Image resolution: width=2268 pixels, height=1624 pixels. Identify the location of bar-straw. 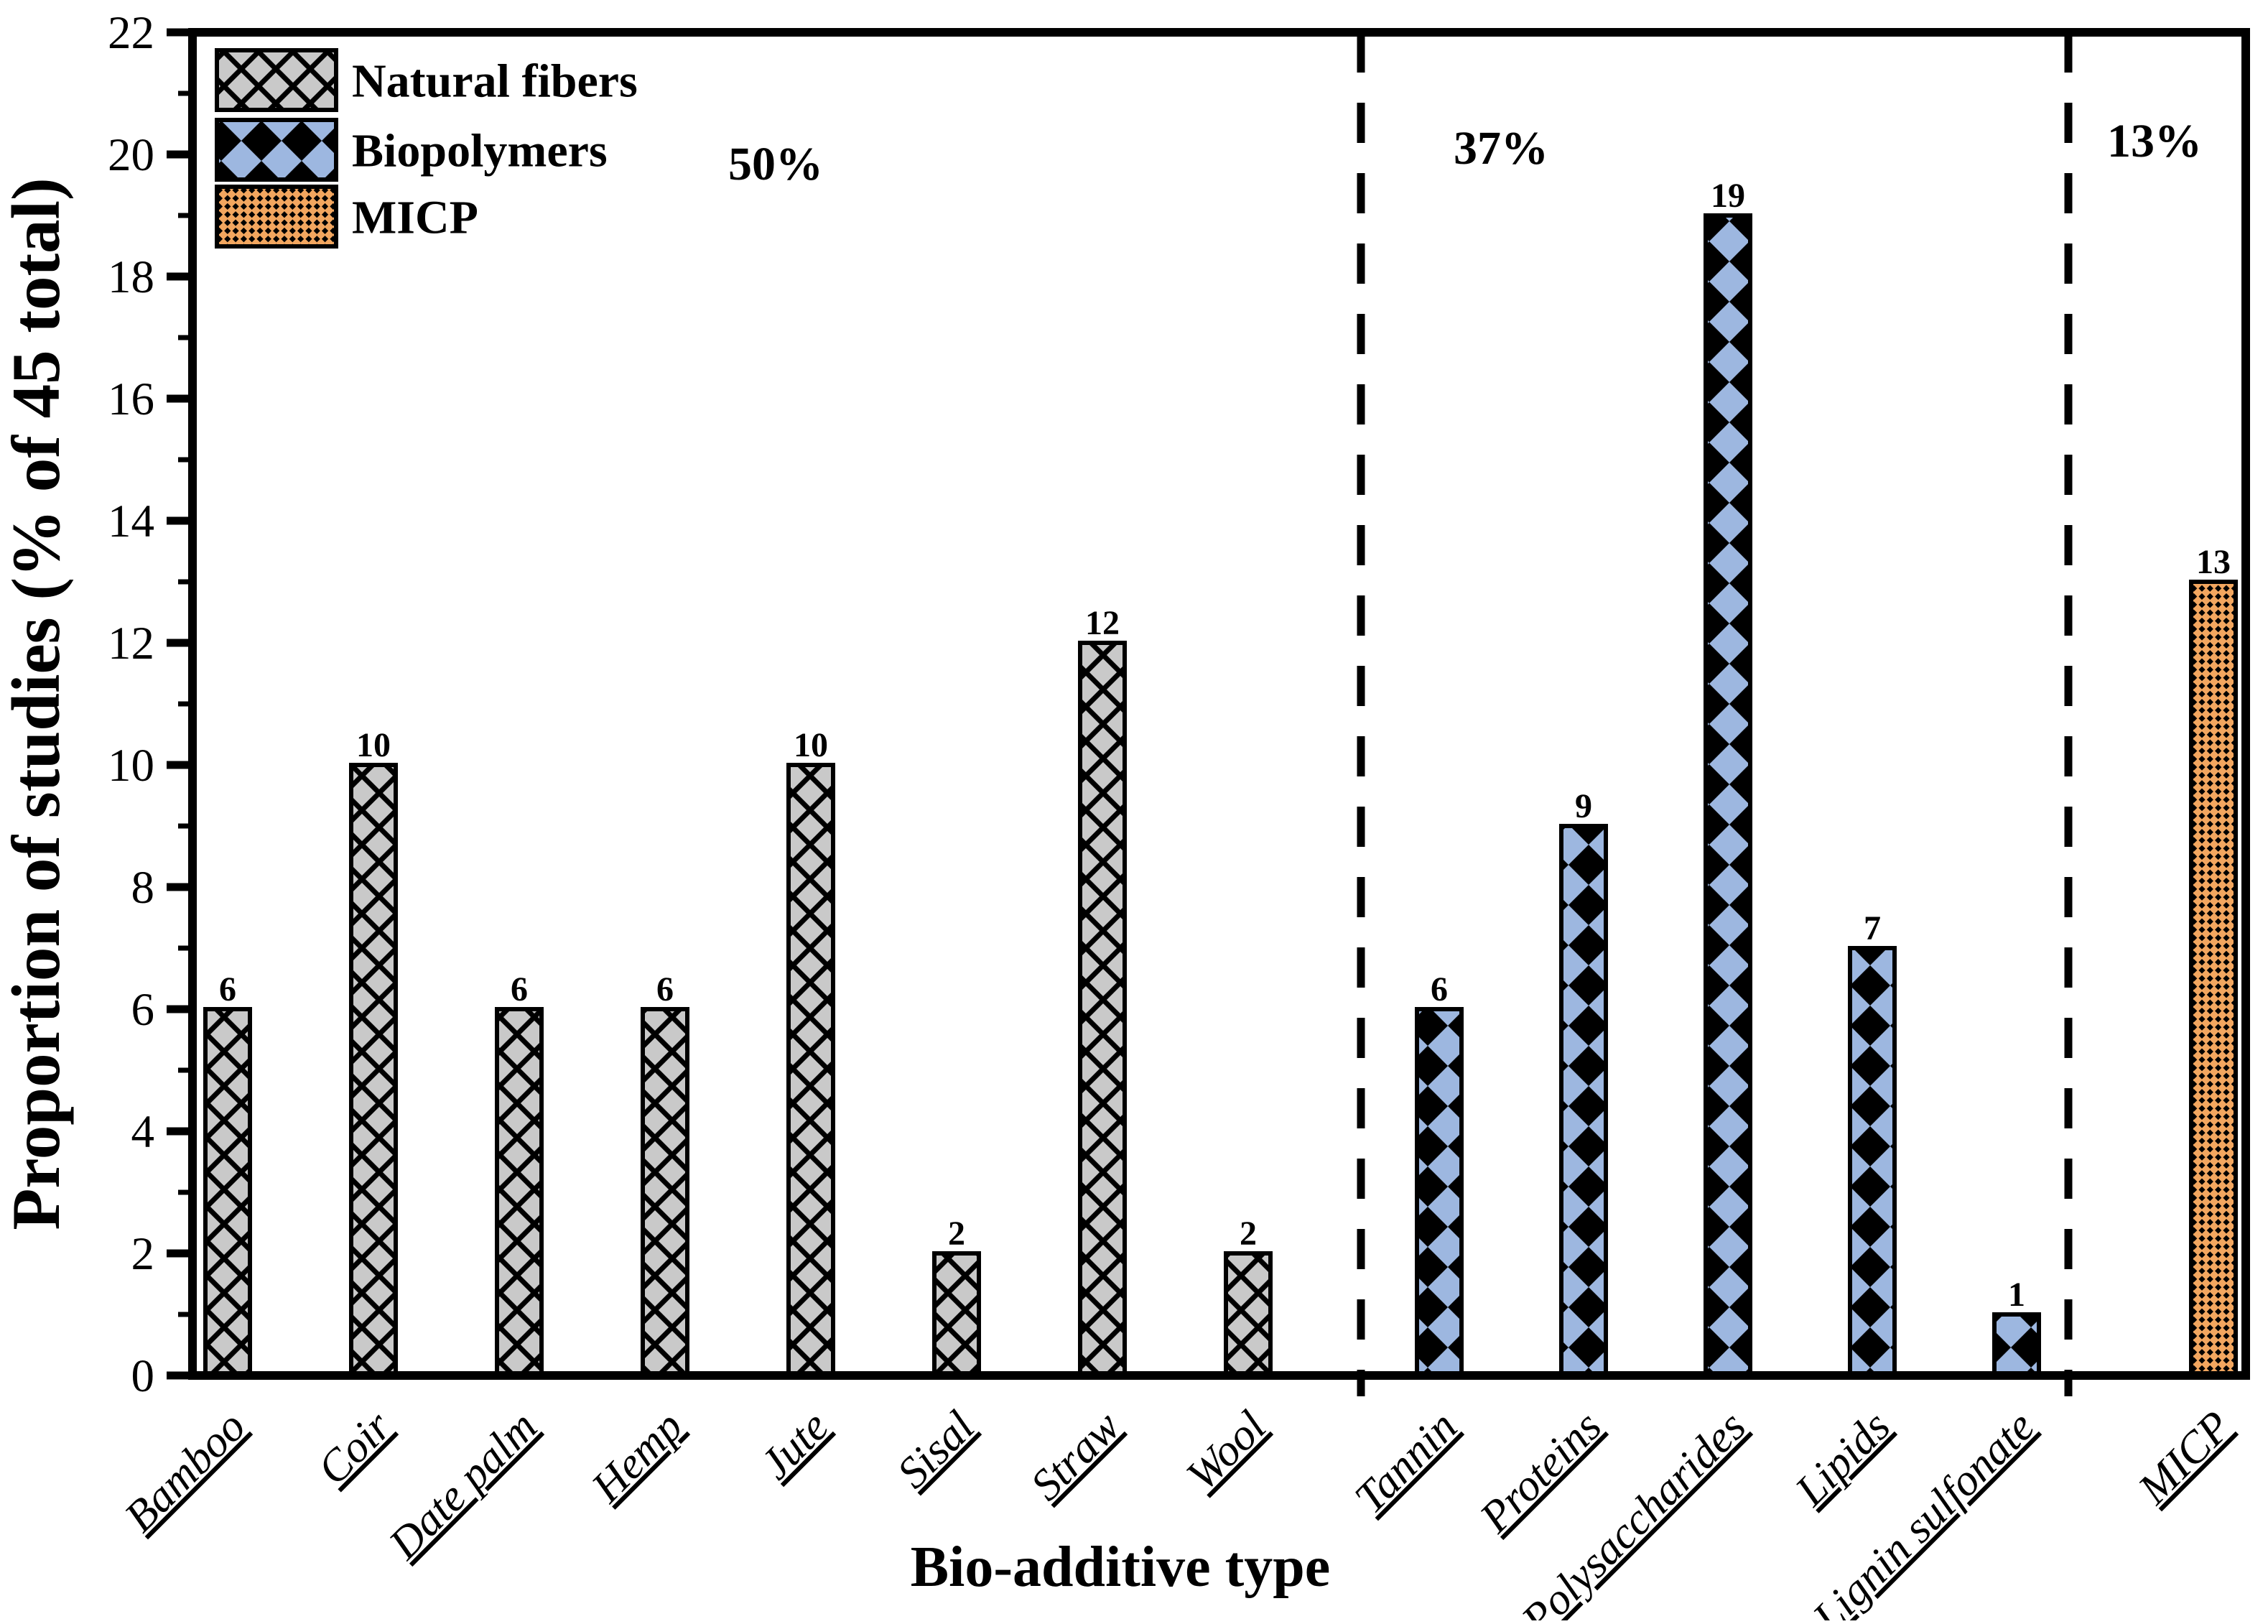
(1102, 1009).